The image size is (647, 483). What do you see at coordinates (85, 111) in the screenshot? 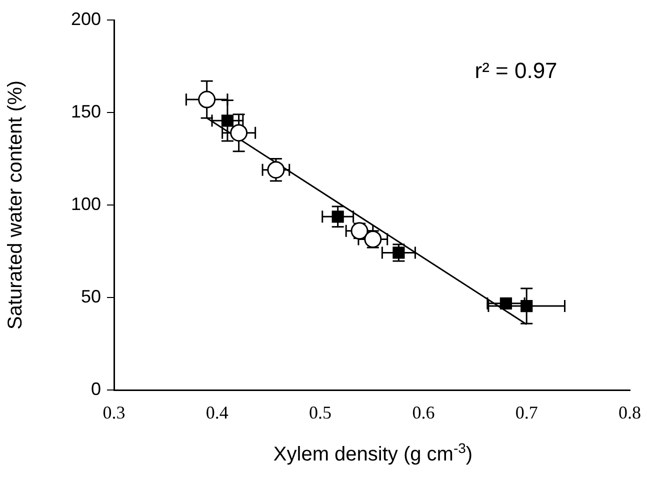
I see `y-tick-label: 150` at bounding box center [85, 111].